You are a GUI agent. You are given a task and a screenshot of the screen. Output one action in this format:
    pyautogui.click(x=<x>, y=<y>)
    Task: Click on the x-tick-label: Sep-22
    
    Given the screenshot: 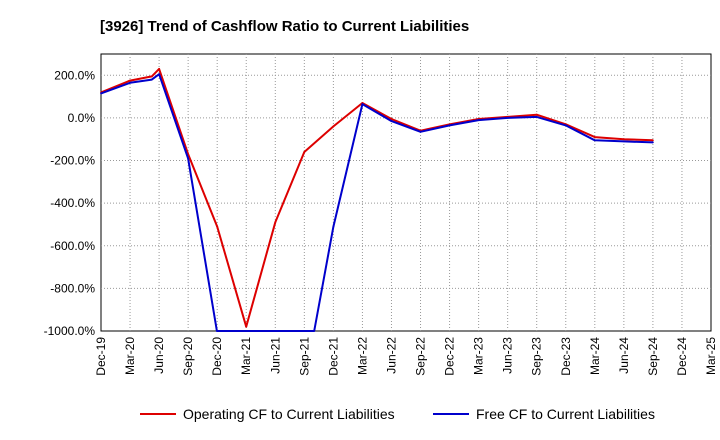 What is the action you would take?
    pyautogui.click(x=421, y=356)
    